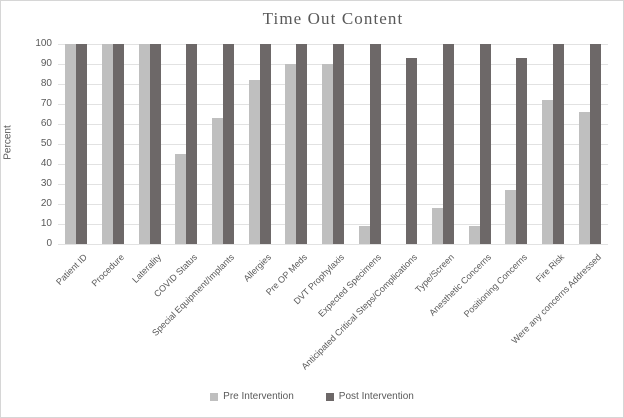 This screenshot has height=418, width=624. I want to click on chart-title: Time Out Content, so click(333, 18).